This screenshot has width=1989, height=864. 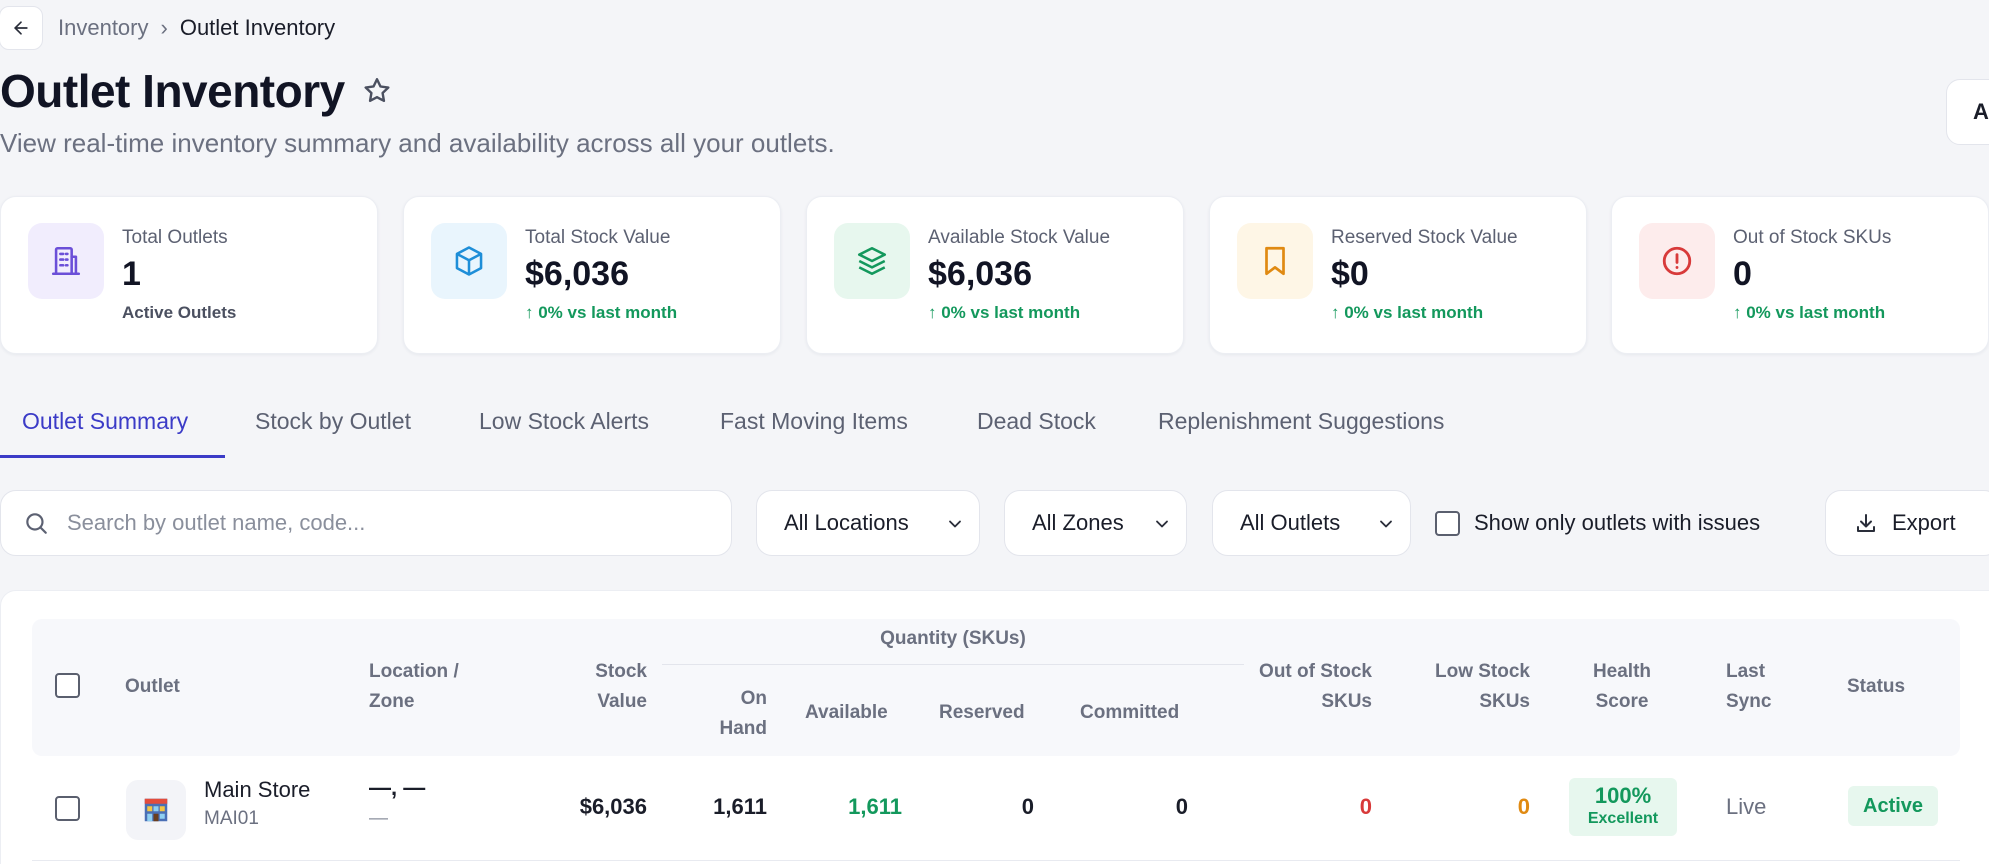 What do you see at coordinates (1424, 237) in the screenshot?
I see `card-label: Reserved Stock Value` at bounding box center [1424, 237].